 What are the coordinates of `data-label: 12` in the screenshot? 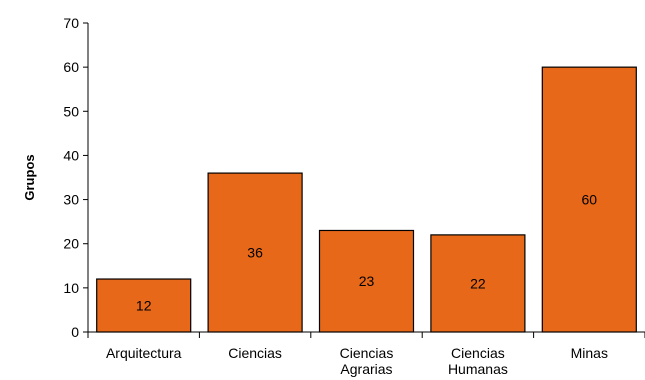 It's located at (144, 306).